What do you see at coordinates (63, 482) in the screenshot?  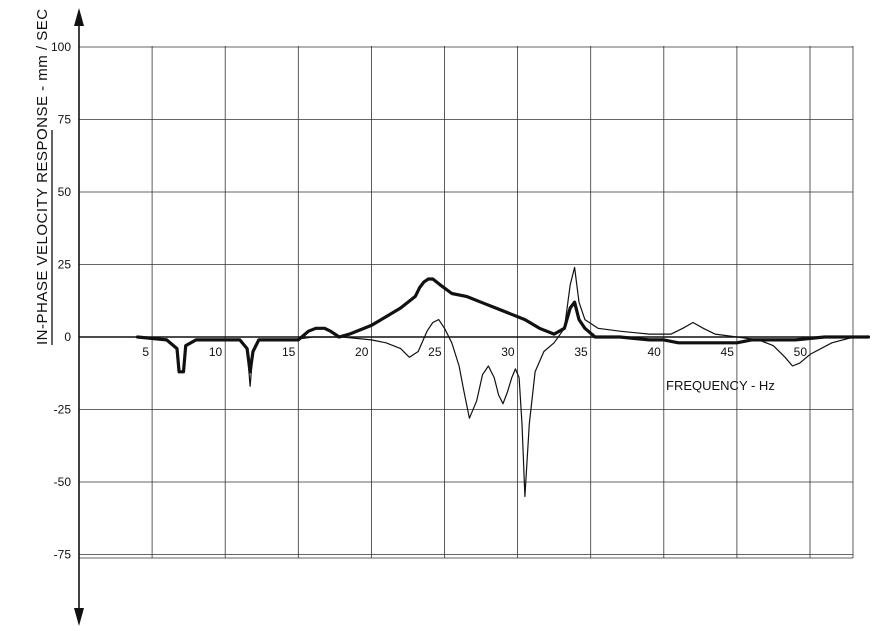 I see `y-tick-label: -50` at bounding box center [63, 482].